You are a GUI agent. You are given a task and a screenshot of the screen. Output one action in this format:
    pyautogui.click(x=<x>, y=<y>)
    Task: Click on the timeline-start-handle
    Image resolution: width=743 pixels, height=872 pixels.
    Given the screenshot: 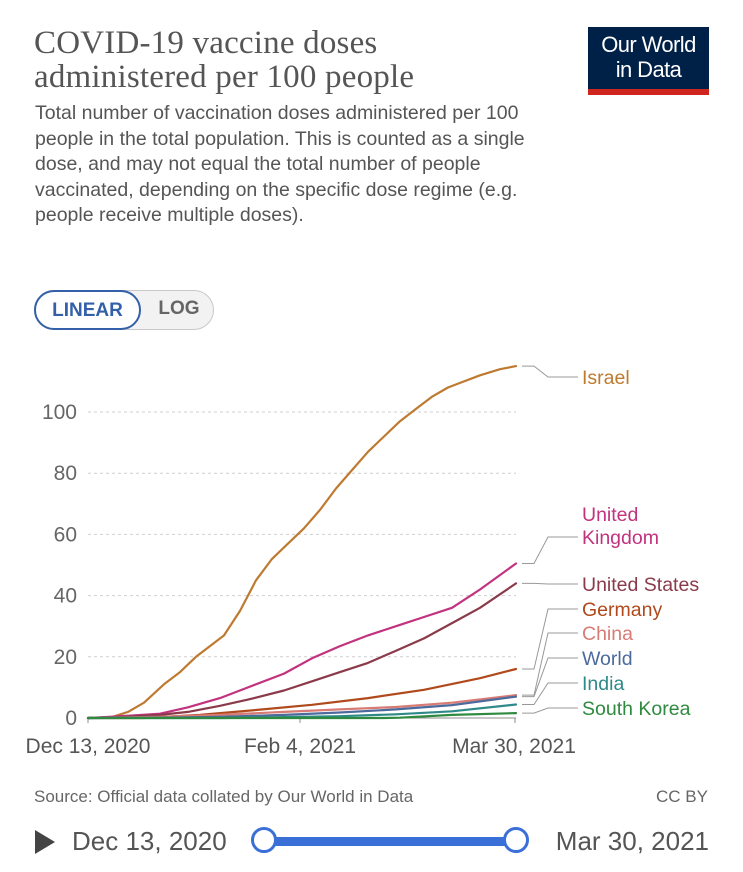 What is the action you would take?
    pyautogui.click(x=264, y=840)
    